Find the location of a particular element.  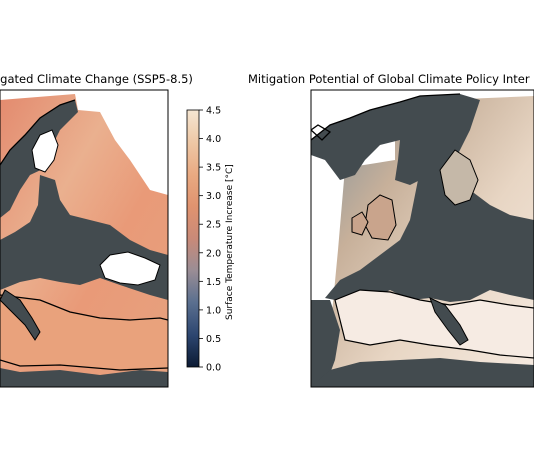

left-chart-title: ...igated Climate Change (SSP5-8.5) is located at coordinates (96, 79).